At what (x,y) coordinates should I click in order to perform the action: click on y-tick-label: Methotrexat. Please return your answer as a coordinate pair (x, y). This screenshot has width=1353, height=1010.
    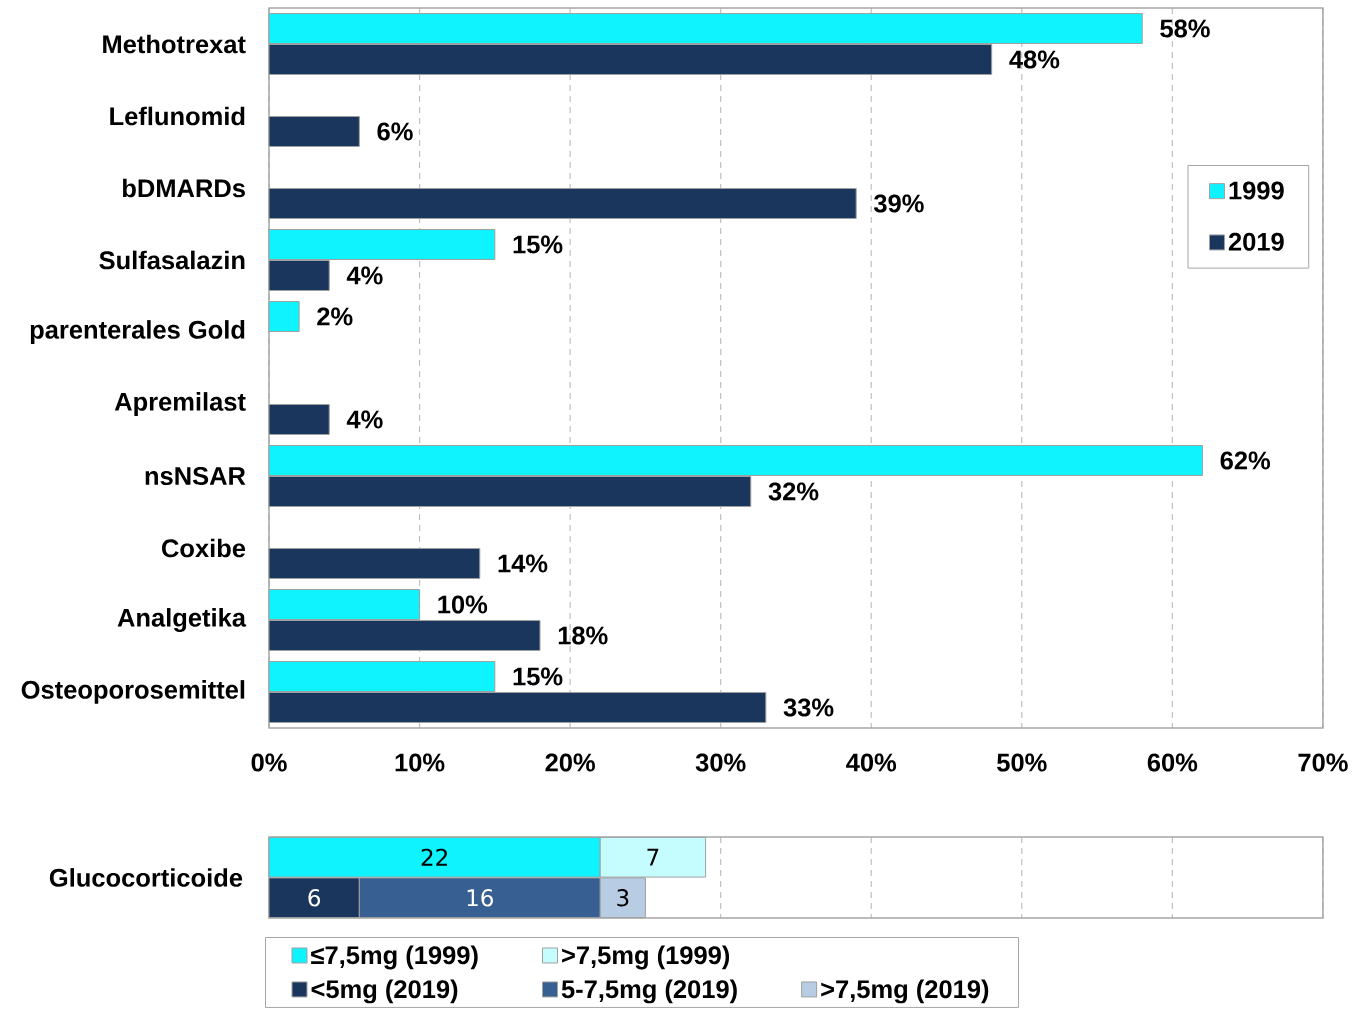
    Looking at the image, I should click on (174, 44).